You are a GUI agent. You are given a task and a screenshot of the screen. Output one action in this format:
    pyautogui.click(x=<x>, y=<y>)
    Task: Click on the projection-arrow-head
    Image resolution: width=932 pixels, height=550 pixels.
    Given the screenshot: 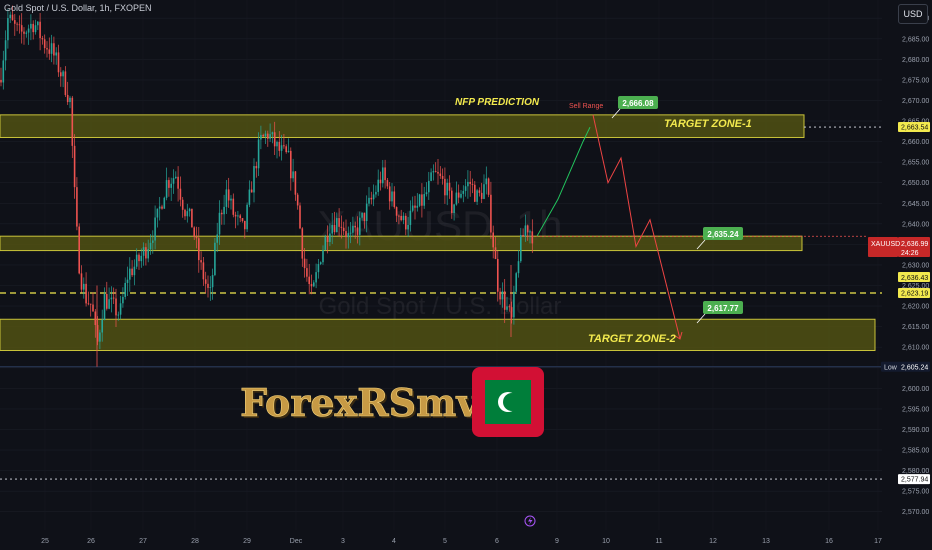 What is the action you would take?
    pyautogui.click(x=678, y=335)
    